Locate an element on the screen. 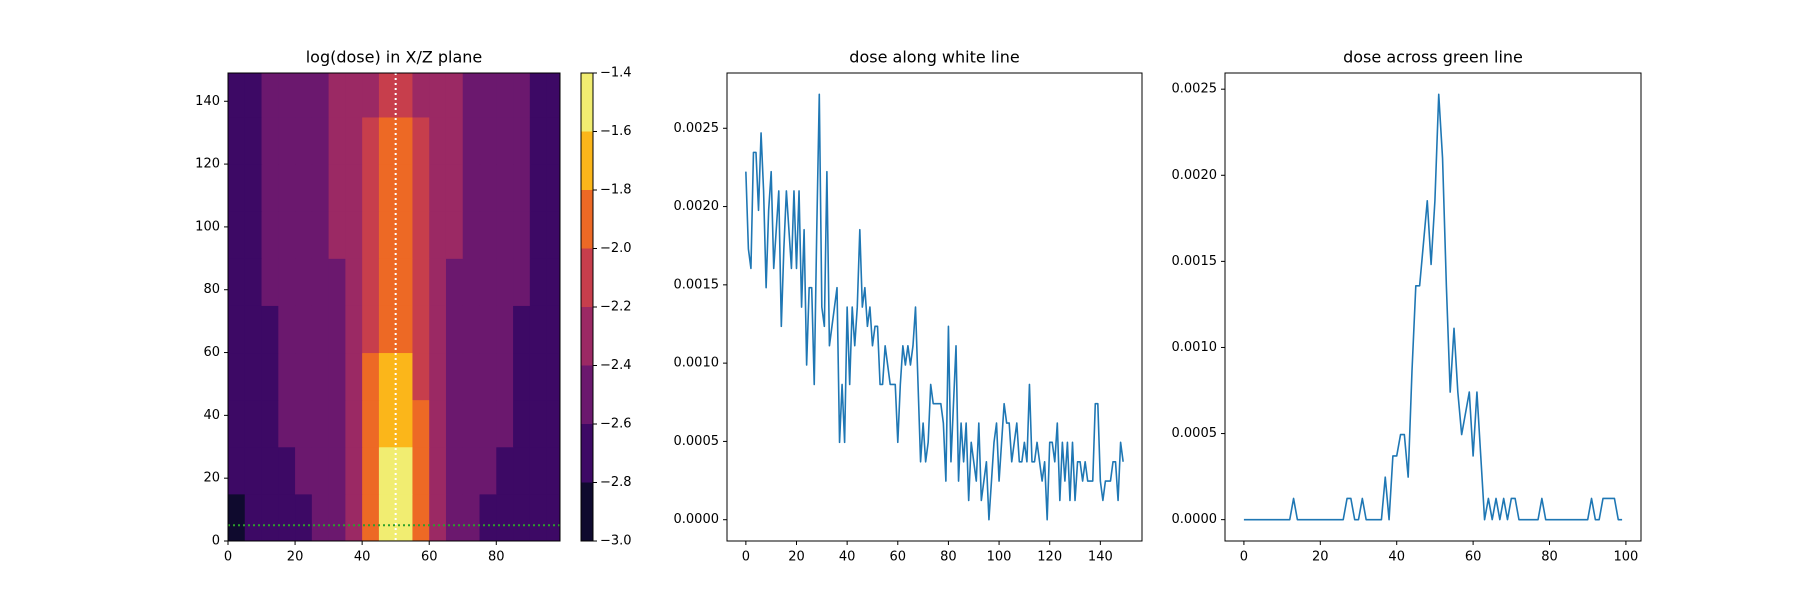 This screenshot has height=600, width=1800. y-tick-label: 0.0010 is located at coordinates (1195, 347).